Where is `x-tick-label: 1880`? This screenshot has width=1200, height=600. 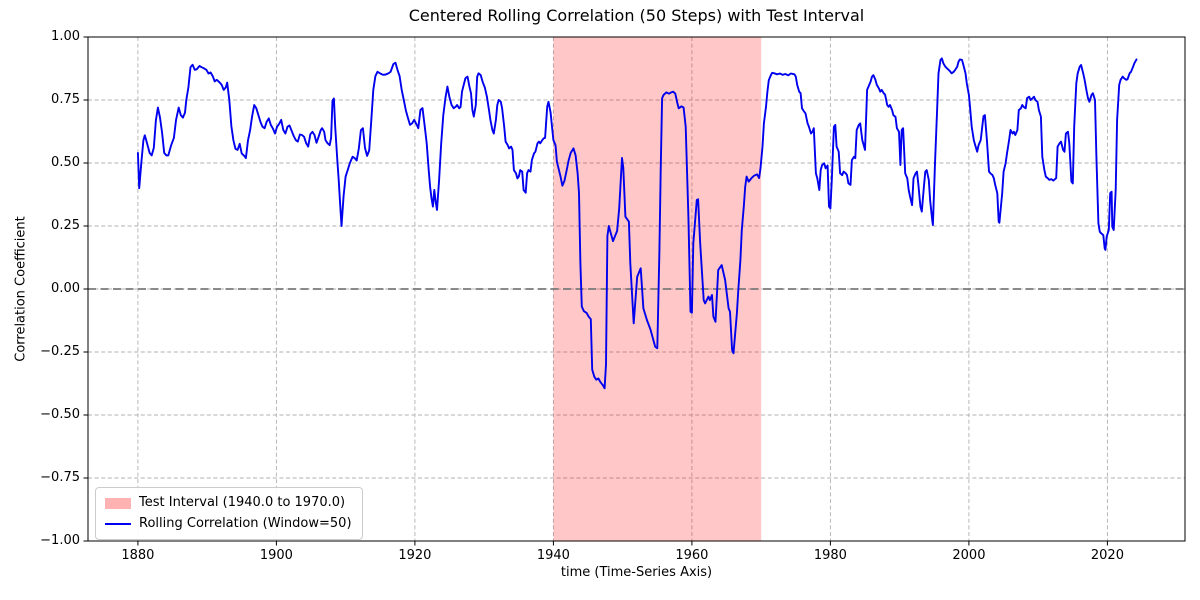 x-tick-label: 1880 is located at coordinates (138, 555).